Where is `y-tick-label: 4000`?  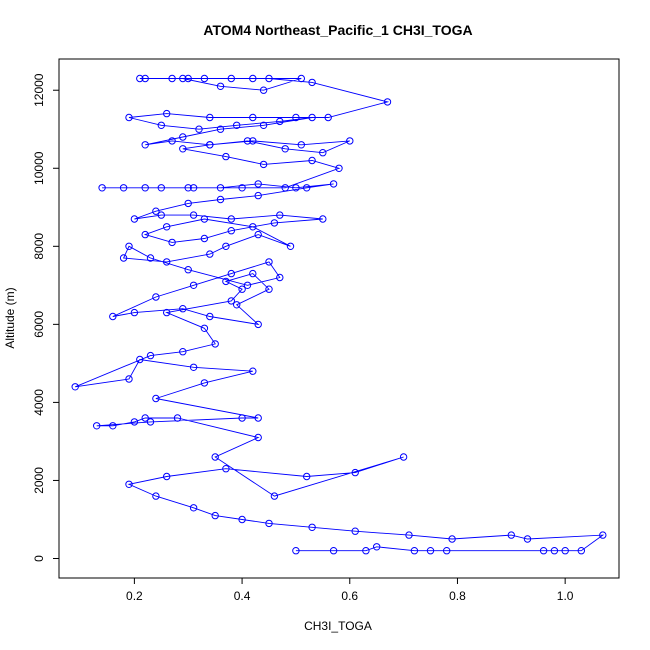 y-tick-label: 4000 is located at coordinates (39, 402).